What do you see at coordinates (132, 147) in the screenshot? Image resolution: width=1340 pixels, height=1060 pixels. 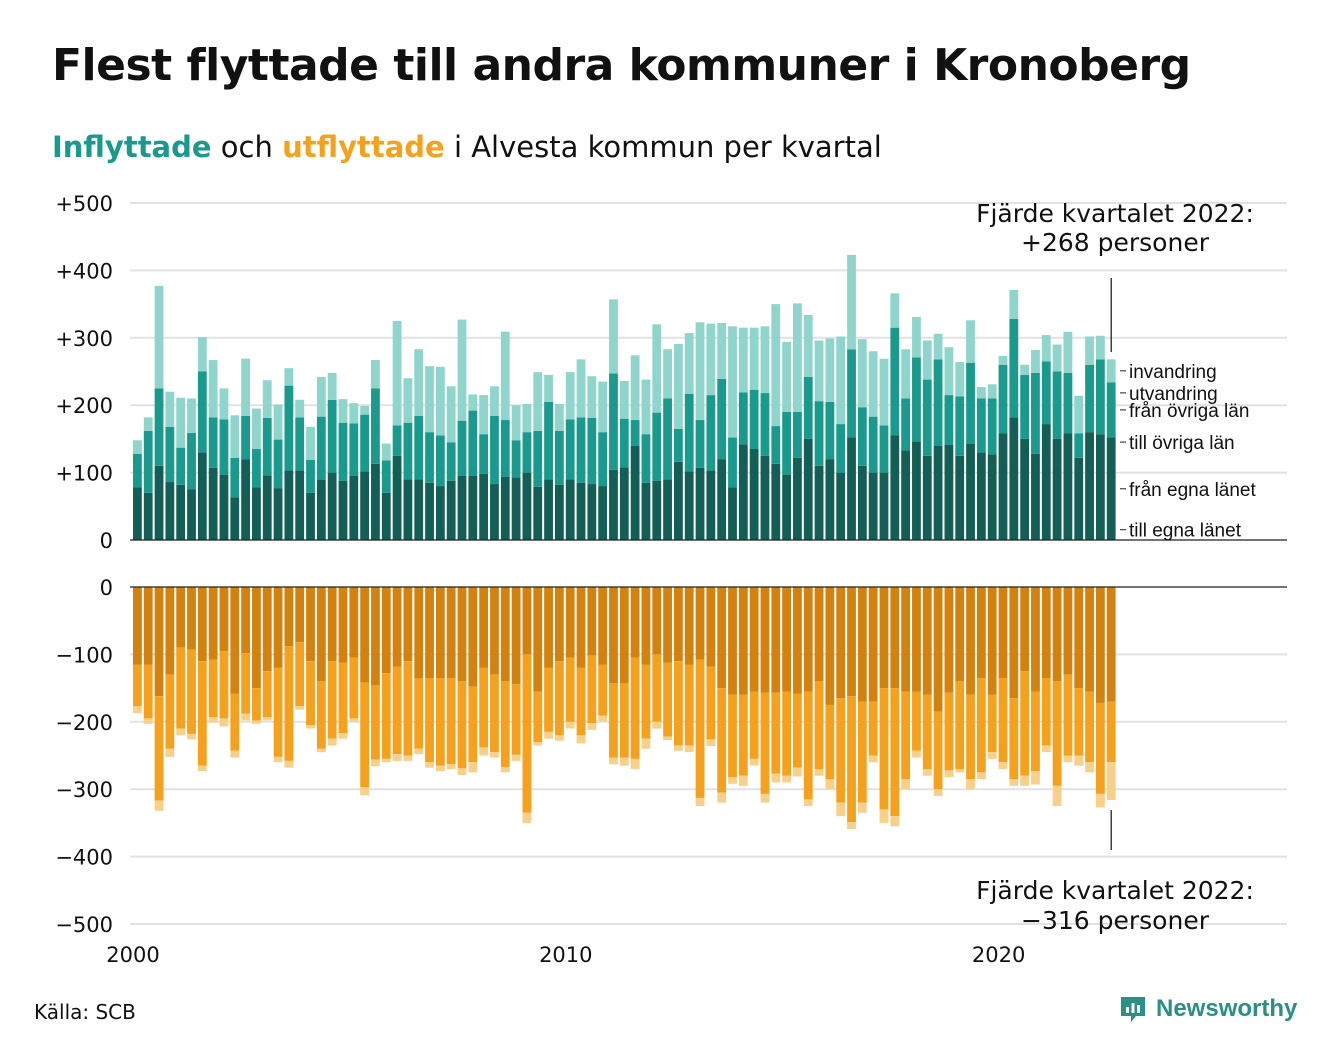 I see `subtitle-in-word: Inflyttade` at bounding box center [132, 147].